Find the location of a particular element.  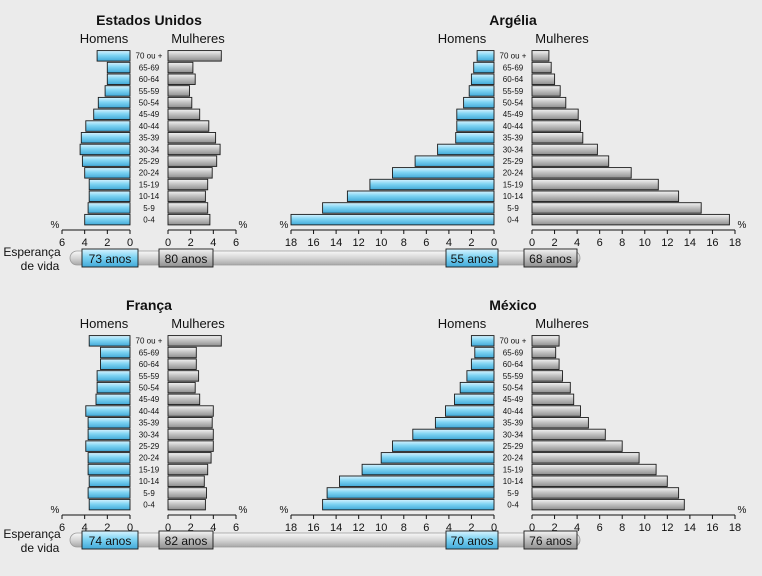

life-men-box is located at coordinates (472, 540).